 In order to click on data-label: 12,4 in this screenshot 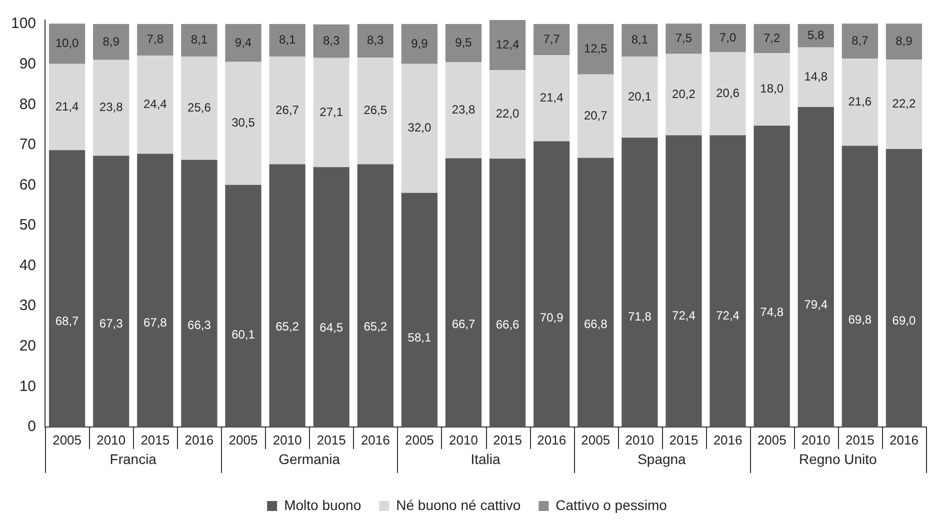, I will do `click(508, 44)`.